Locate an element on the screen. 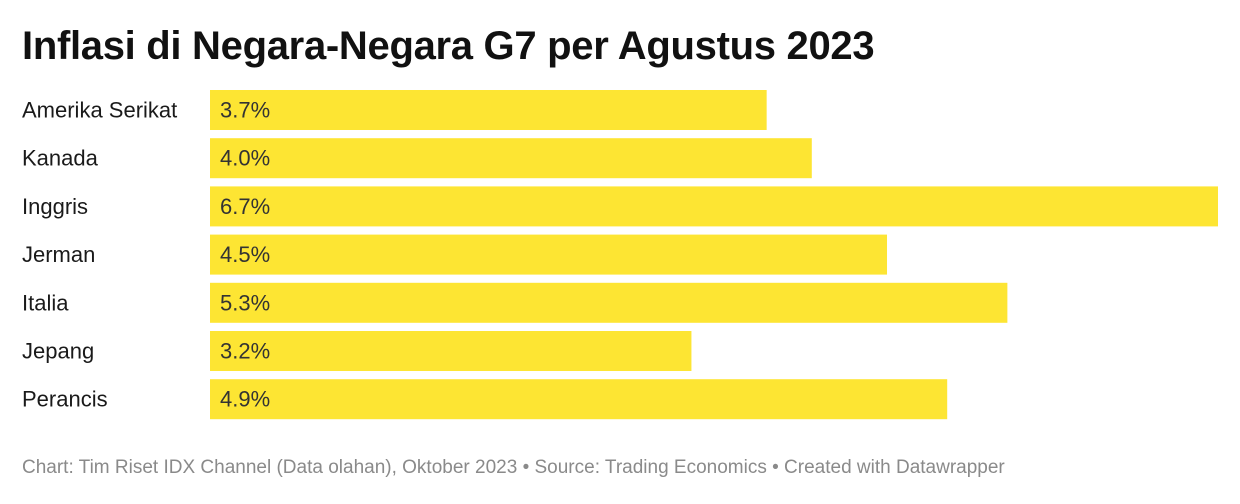 The height and width of the screenshot is (504, 1240). value-label: 4.5% is located at coordinates (245, 254).